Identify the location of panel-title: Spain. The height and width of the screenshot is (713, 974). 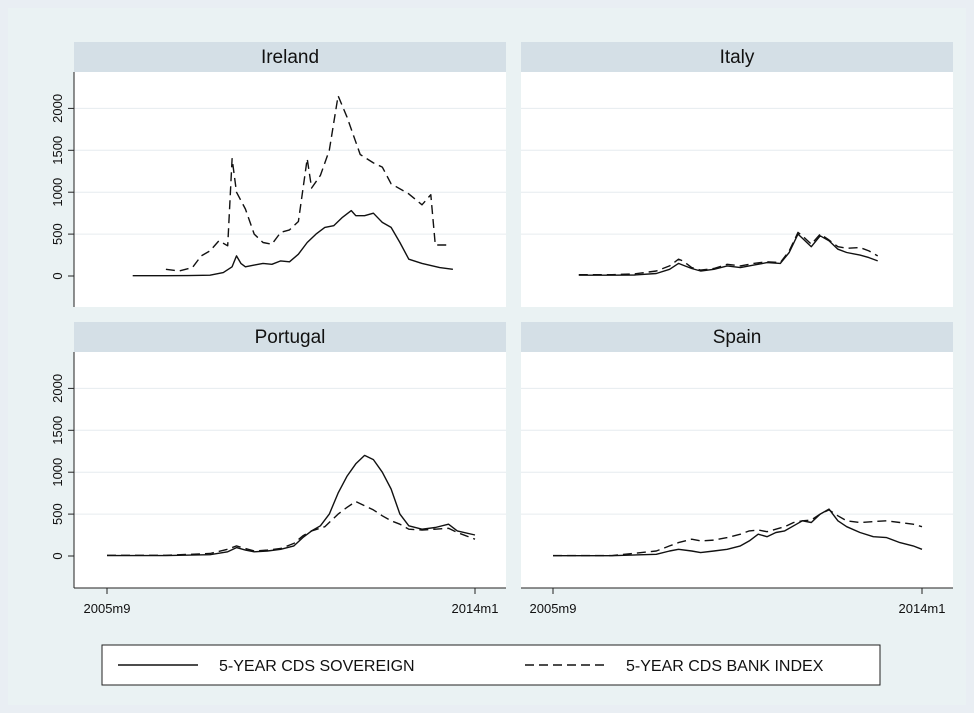
(737, 337).